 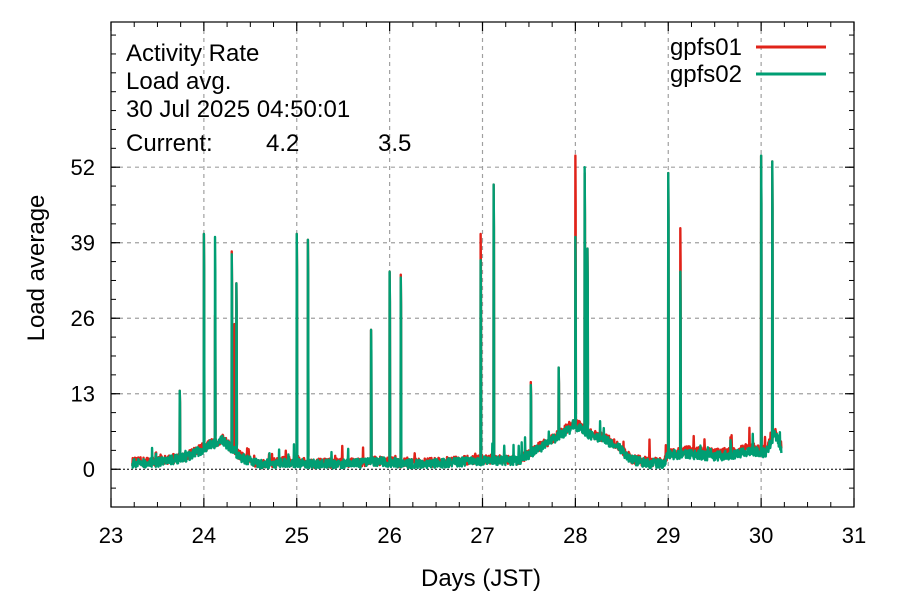 I want to click on x-tick-label: 27, so click(x=482, y=535).